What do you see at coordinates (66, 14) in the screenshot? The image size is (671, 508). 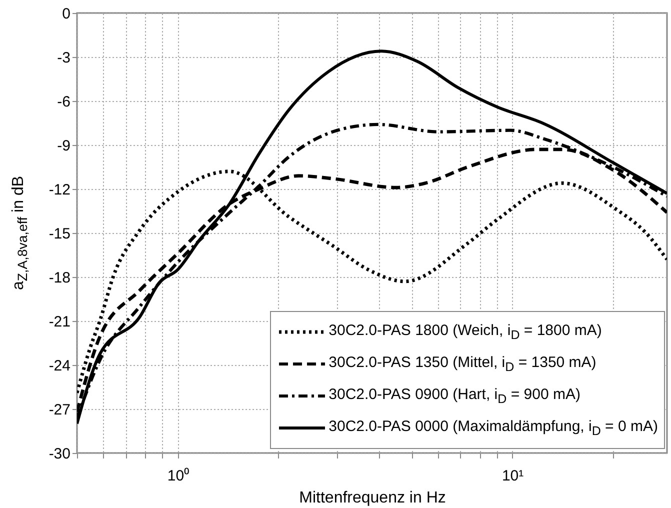 I see `y-tick-label: 0` at bounding box center [66, 14].